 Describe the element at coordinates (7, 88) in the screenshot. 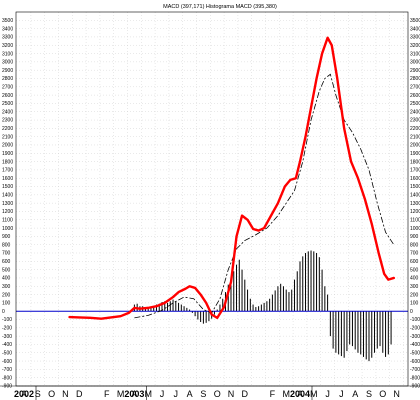

I see `y-tick-label-left: 2700` at that location.